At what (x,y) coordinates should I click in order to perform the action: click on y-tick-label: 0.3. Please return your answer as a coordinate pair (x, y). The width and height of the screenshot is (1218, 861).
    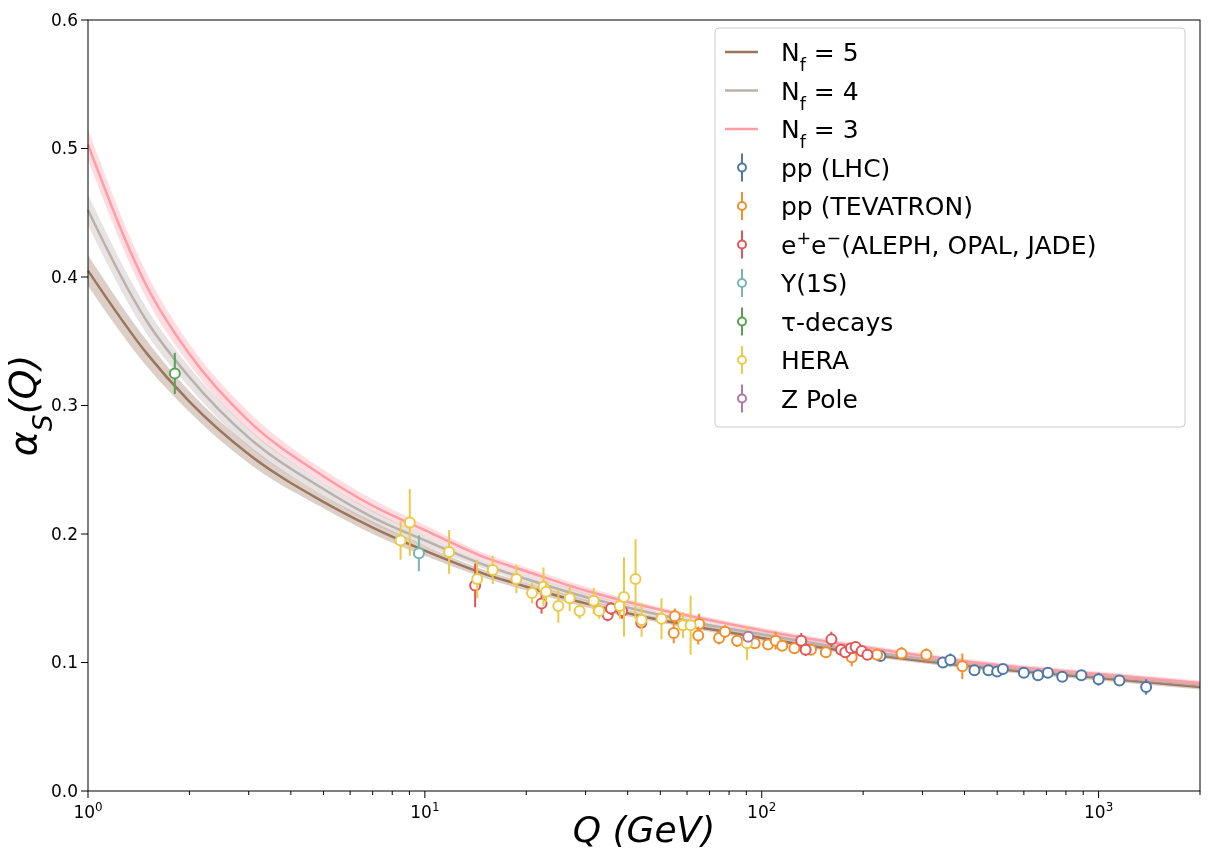
    Looking at the image, I should click on (64, 405).